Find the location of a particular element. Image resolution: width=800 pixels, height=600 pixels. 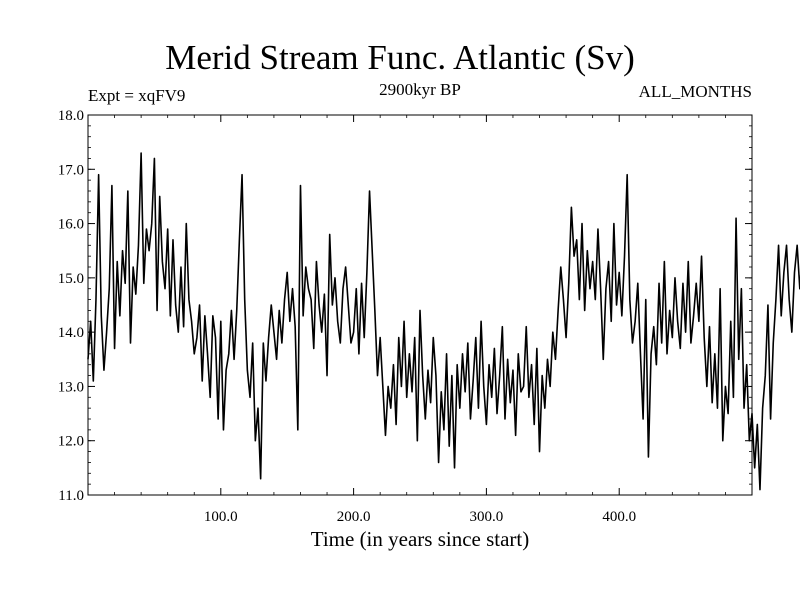

x-tick-label: 200.0 is located at coordinates (354, 517).